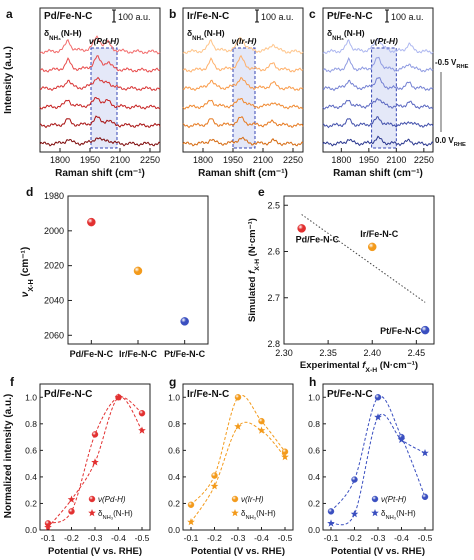 This screenshot has width=474, height=560. Describe the element at coordinates (8, 456) in the screenshot. I see `y-axis-label: Normalized intensity (a.u.)` at that location.